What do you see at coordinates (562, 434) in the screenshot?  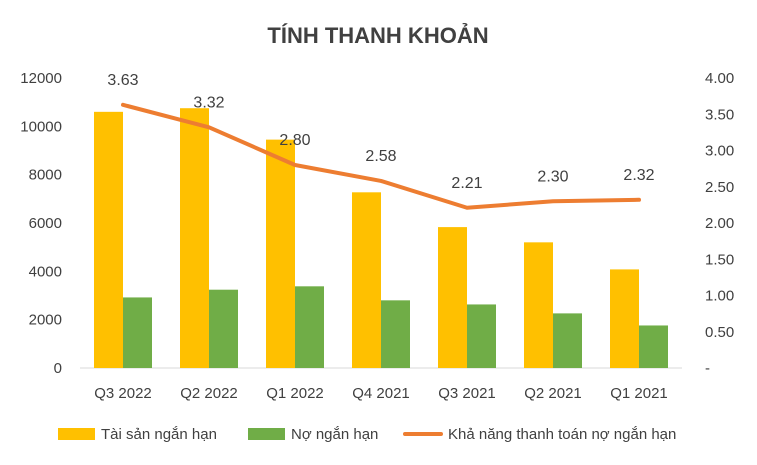 I see `legend-label: Khả năng thanh toán nợ ngắn hạn` at bounding box center [562, 434].